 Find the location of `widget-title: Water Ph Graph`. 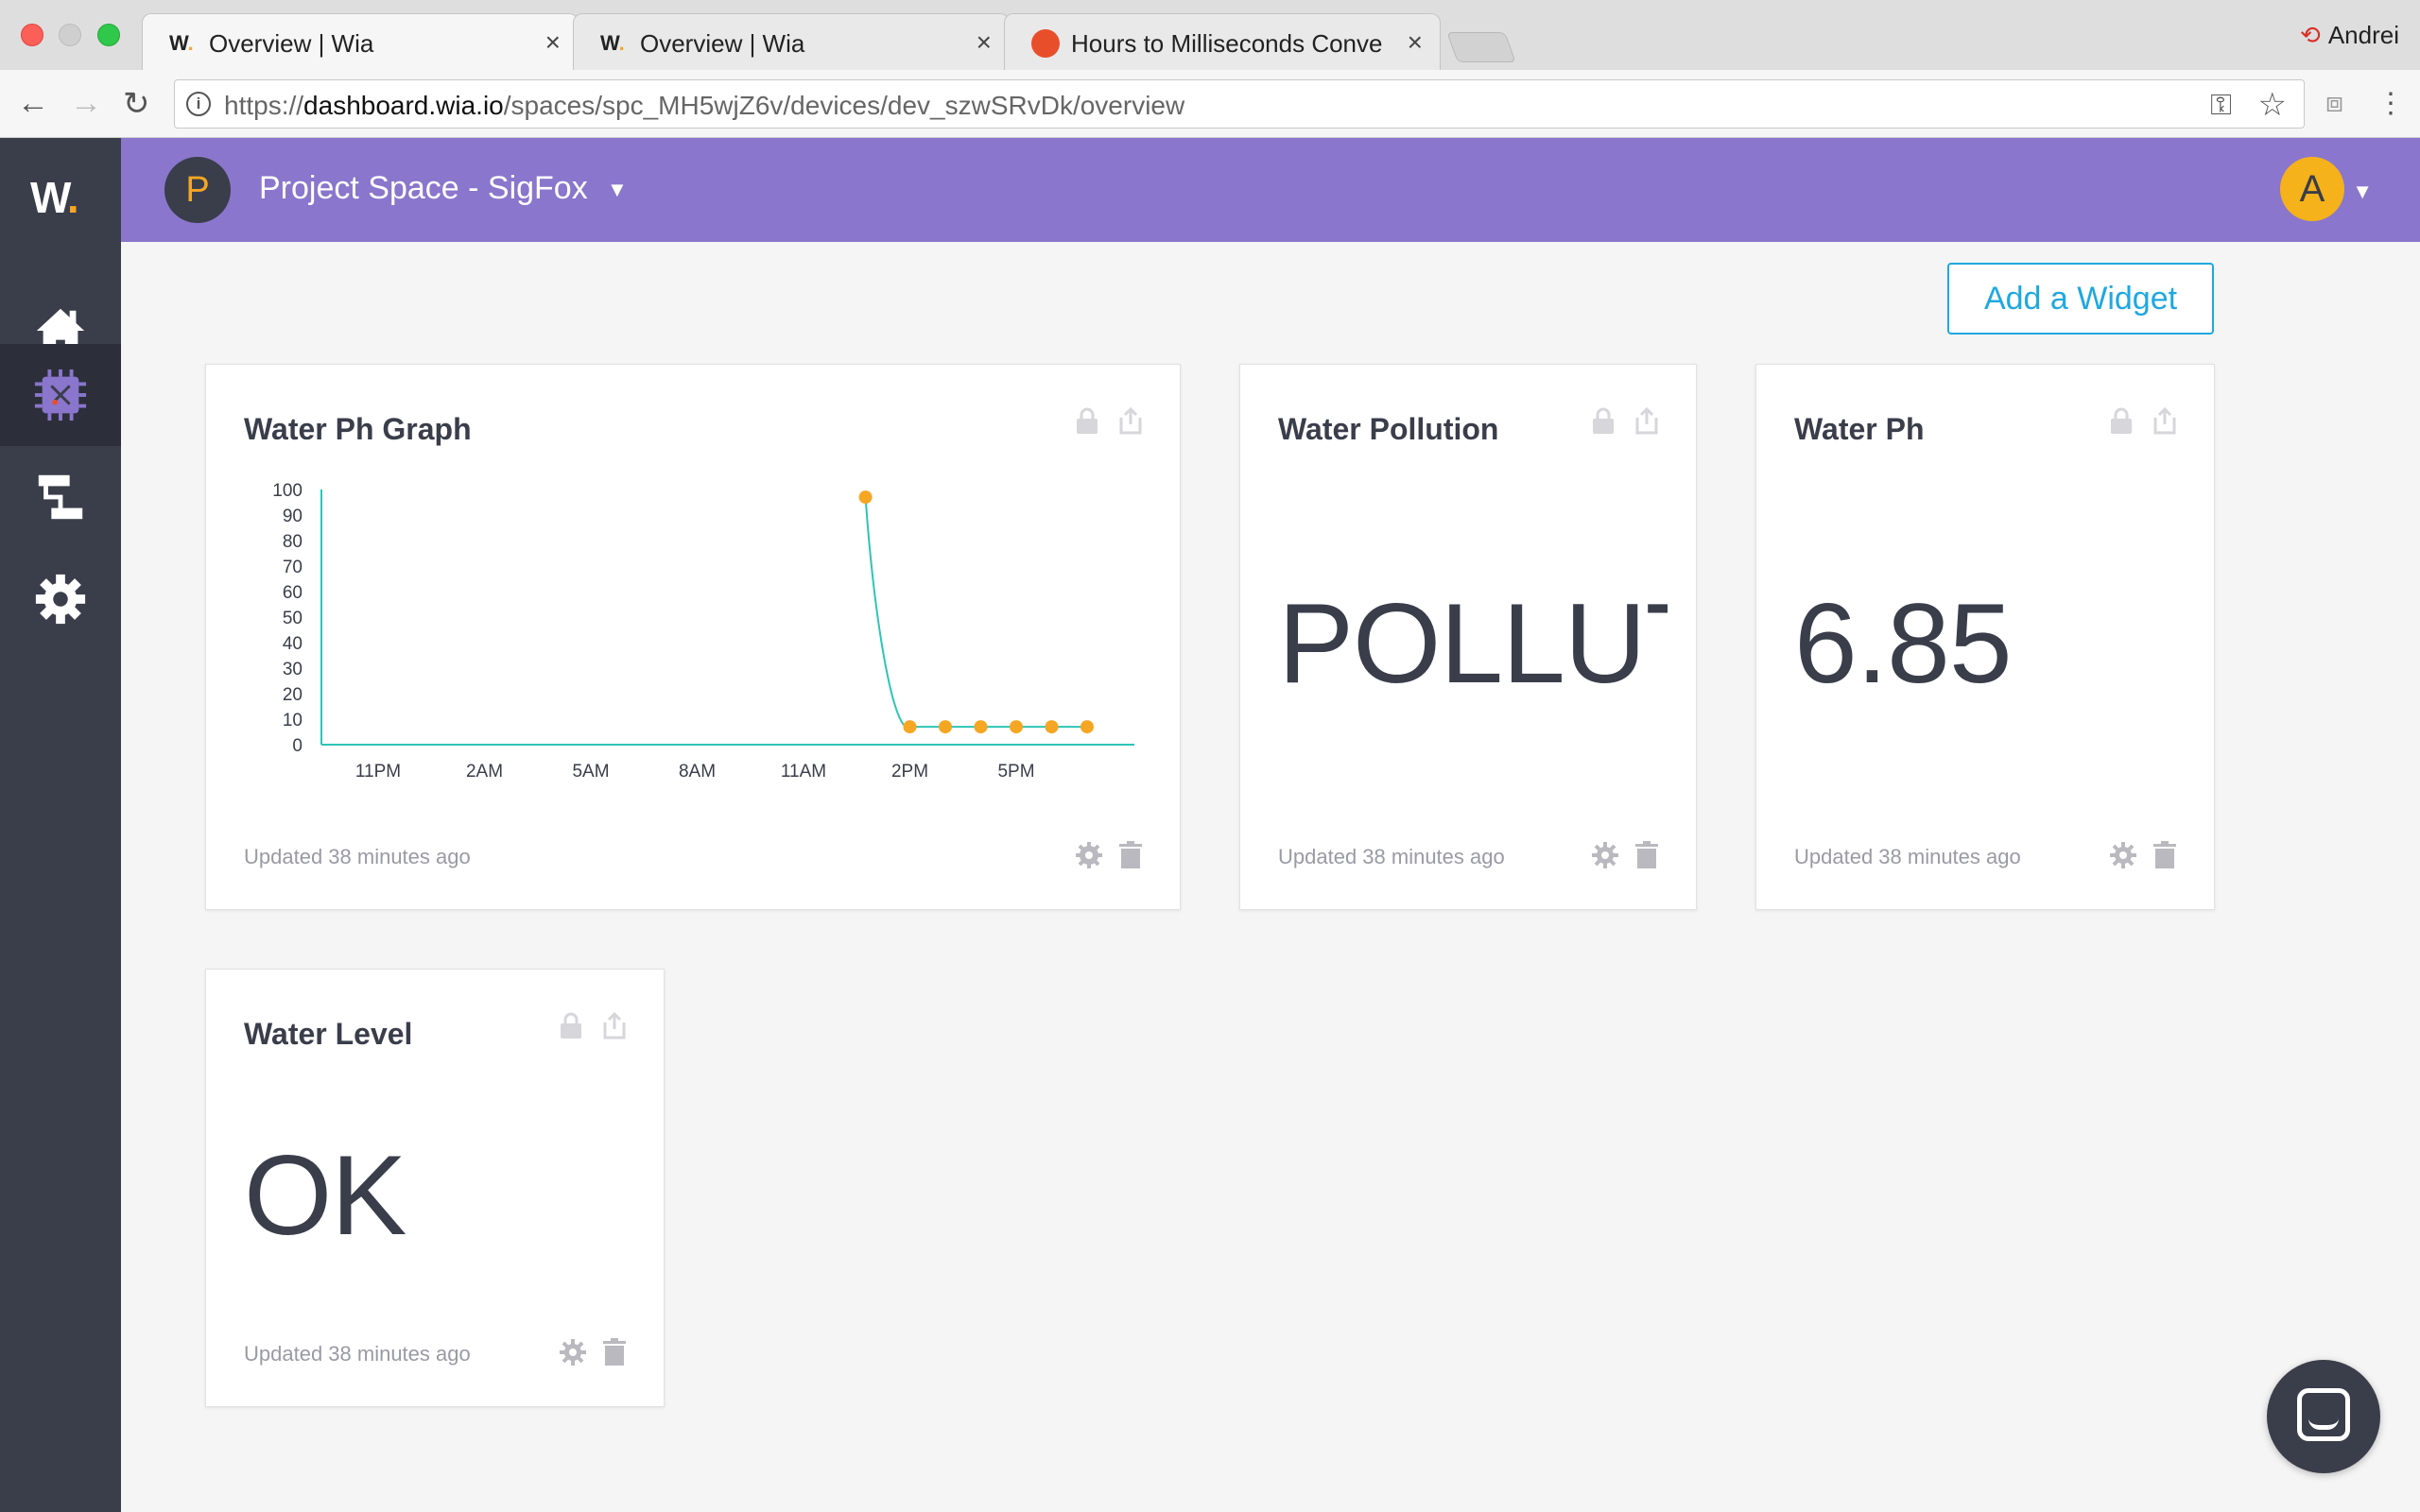

widget-title: Water Ph Graph is located at coordinates (358, 429).